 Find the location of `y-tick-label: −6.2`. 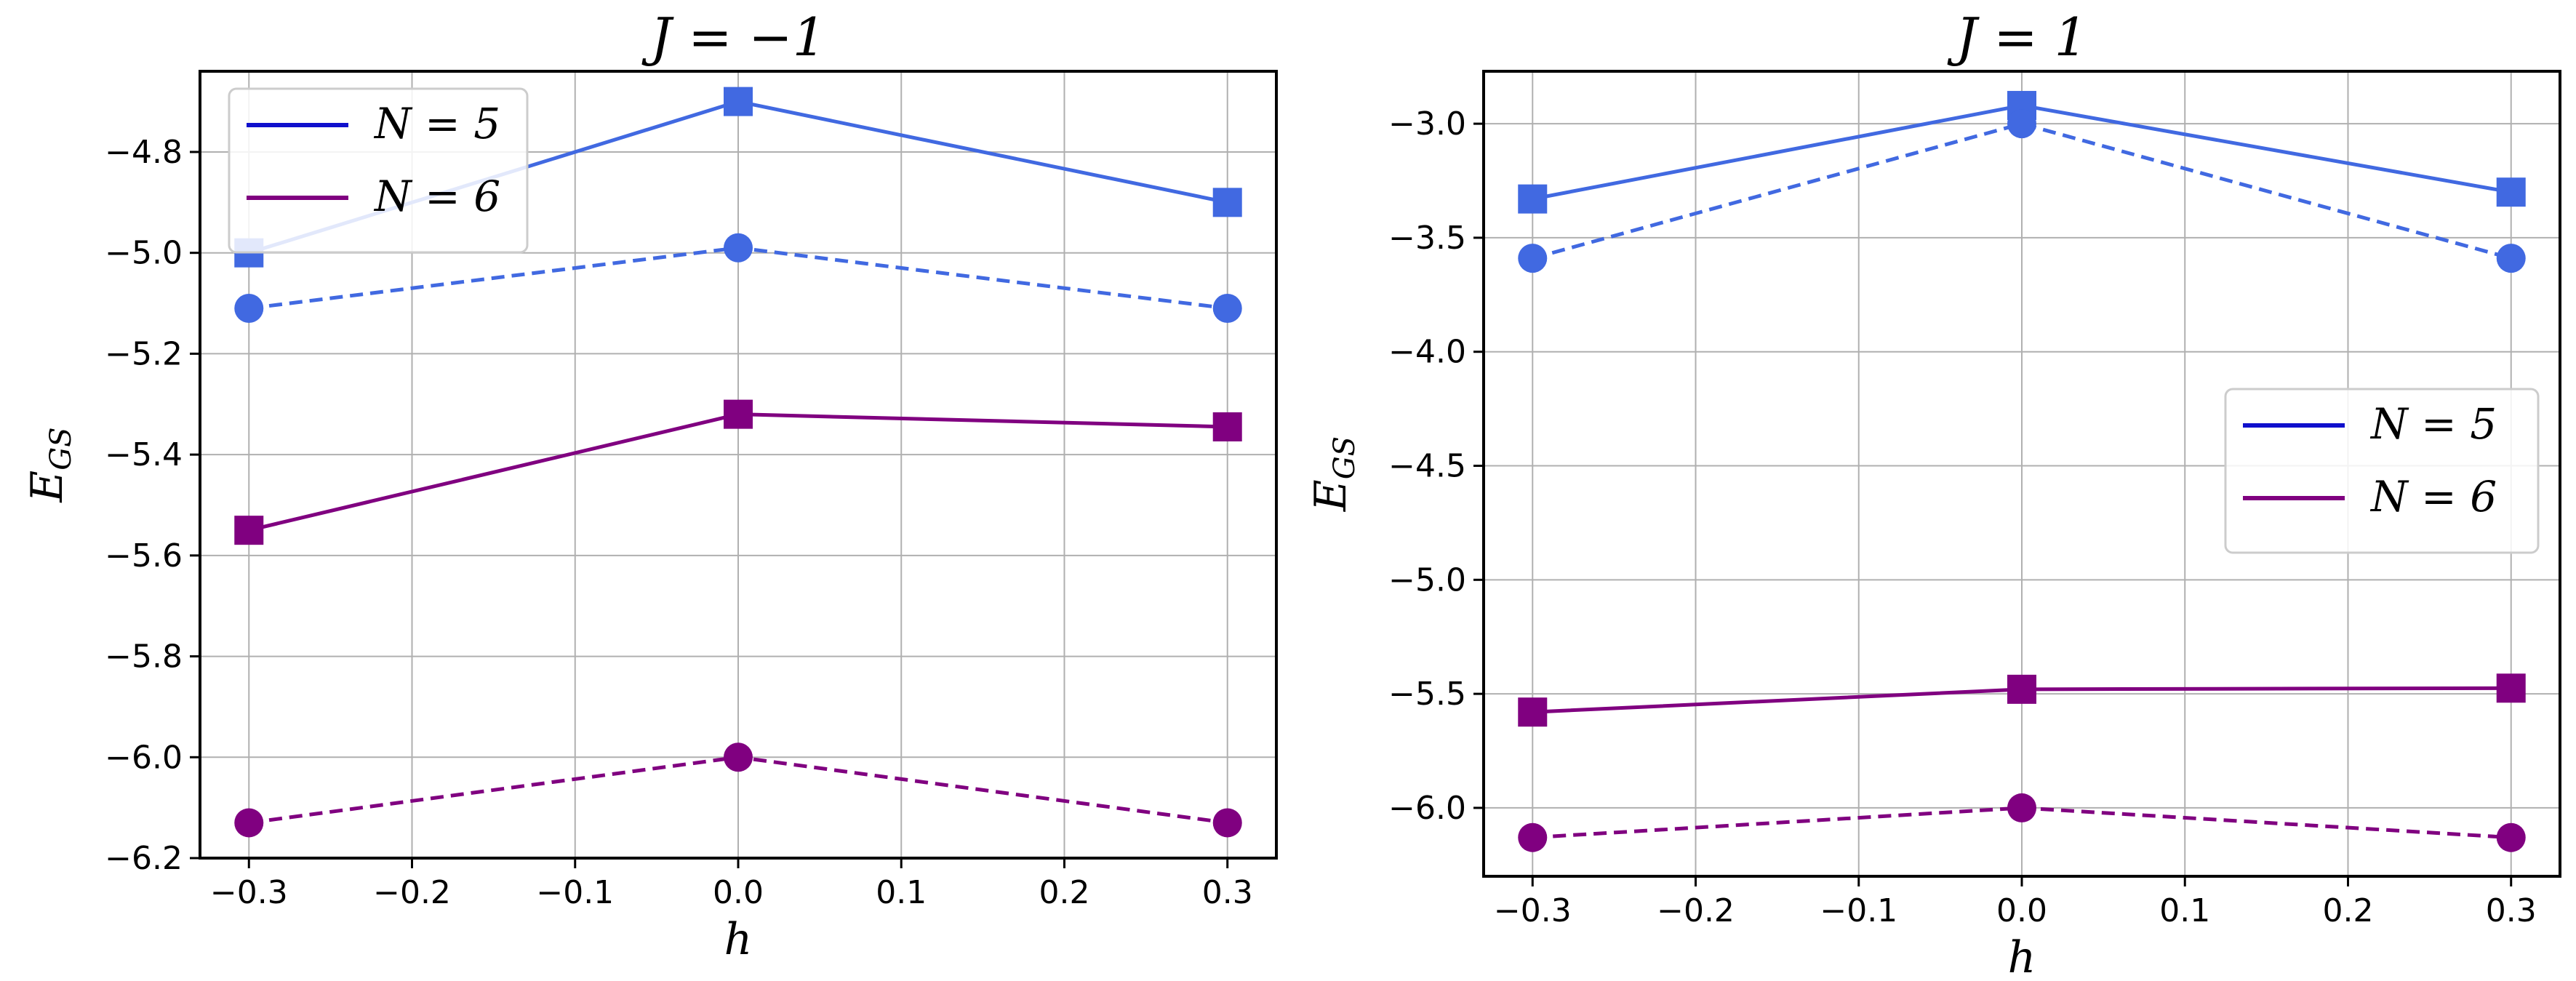

y-tick-label: −6.2 is located at coordinates (144, 858).